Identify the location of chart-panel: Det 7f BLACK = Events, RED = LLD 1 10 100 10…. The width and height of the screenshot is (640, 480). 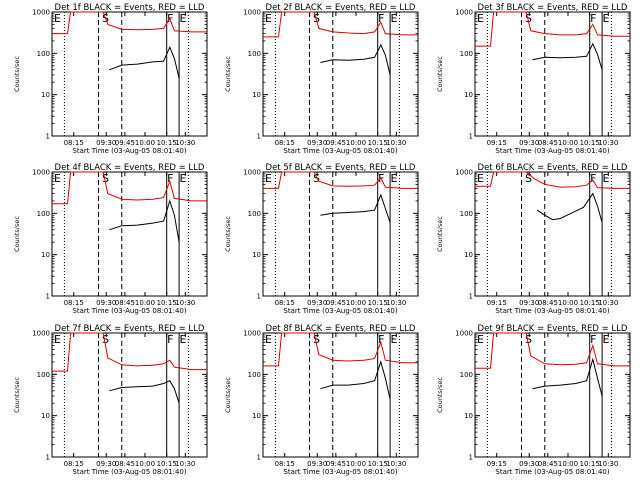
(110, 400).